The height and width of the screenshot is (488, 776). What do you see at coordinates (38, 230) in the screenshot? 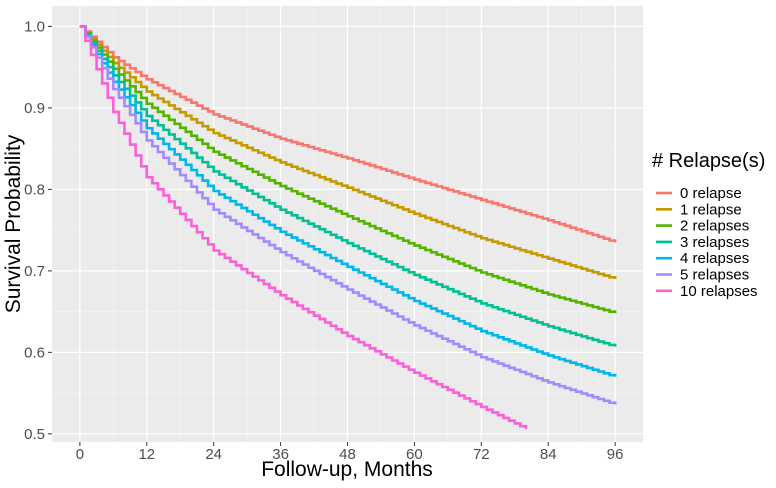
I see `y-axis: 0.5 0.6 0.7 0.8 0.9 1.0` at bounding box center [38, 230].